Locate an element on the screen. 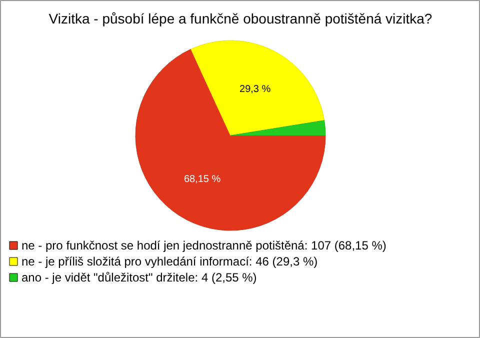  data-label: 68,15 % is located at coordinates (202, 179).